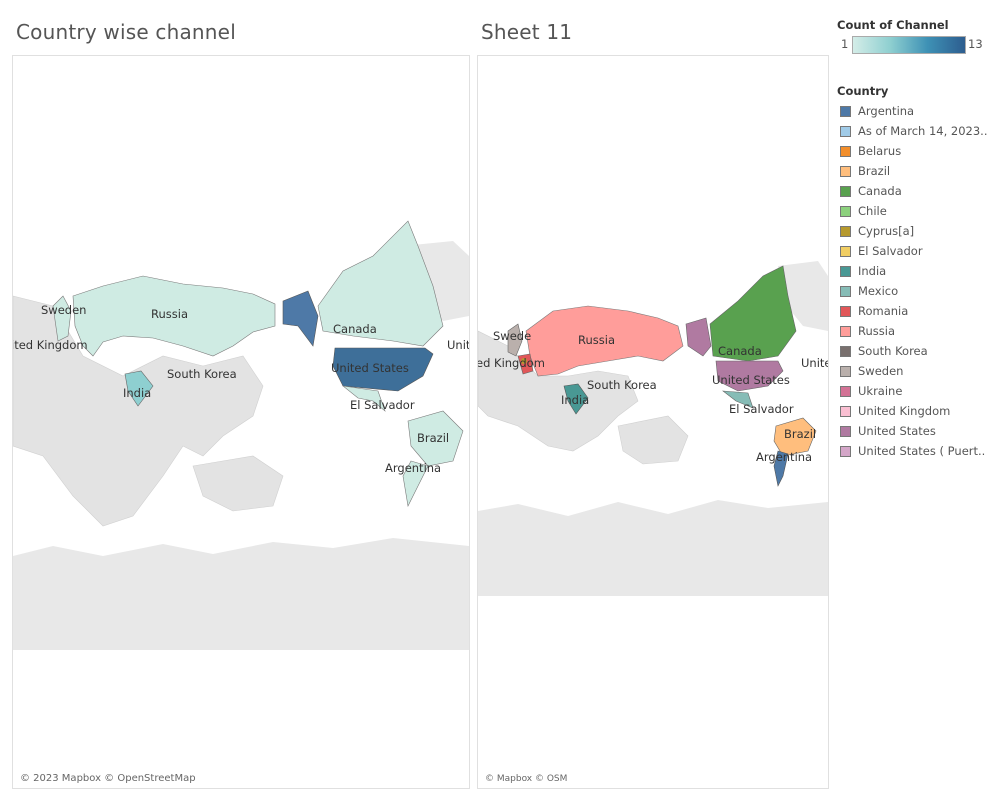 This screenshot has width=999, height=799. I want to click on romania-region, so click(525, 364).